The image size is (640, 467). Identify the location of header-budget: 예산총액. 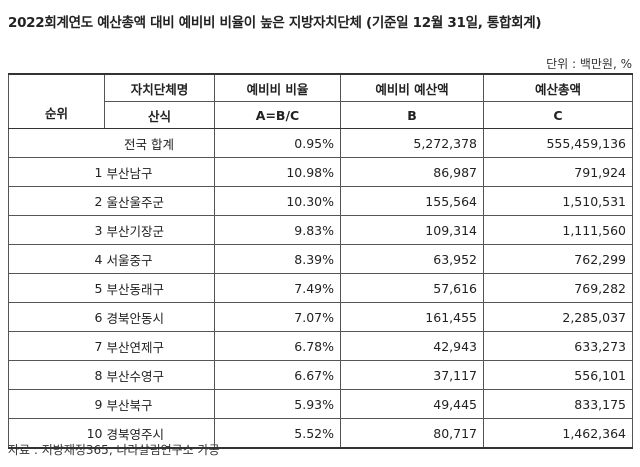
(558, 87).